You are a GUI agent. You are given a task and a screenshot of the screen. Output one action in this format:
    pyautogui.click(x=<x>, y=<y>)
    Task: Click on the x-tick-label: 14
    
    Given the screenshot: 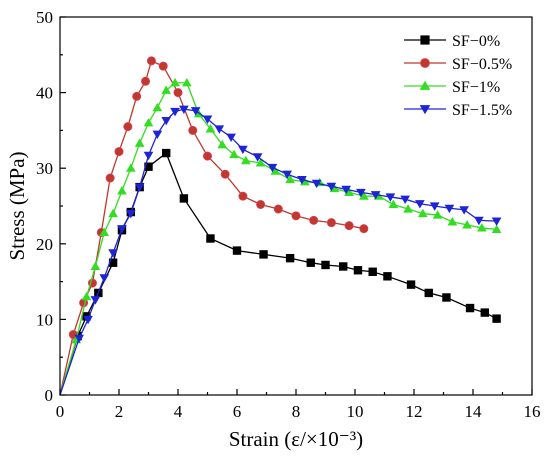 What is the action you would take?
    pyautogui.click(x=474, y=411)
    